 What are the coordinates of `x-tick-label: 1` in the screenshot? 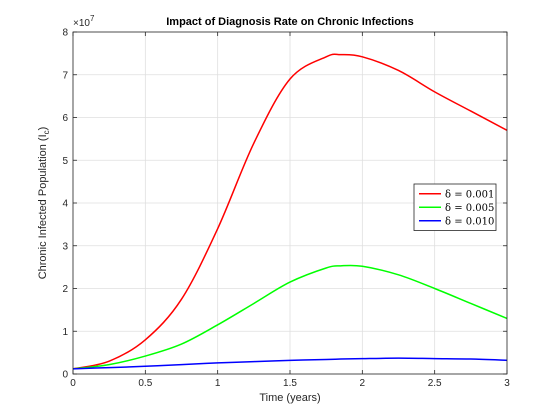 It's located at (218, 383).